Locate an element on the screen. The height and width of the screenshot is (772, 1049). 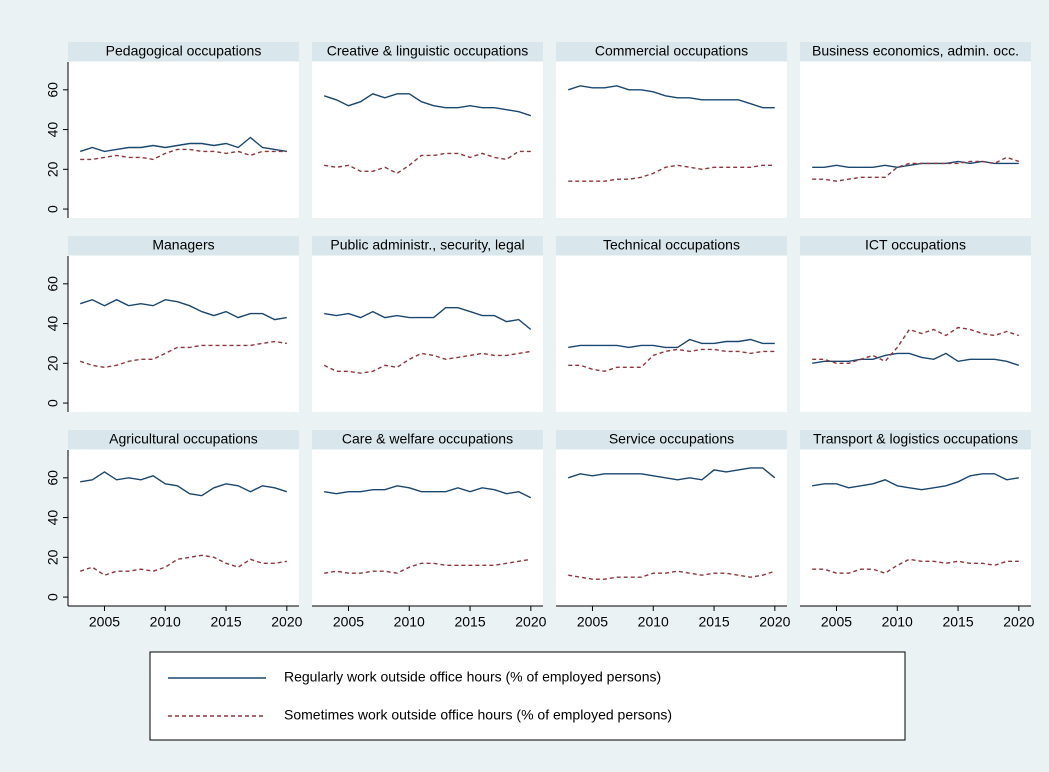
panel-title: Commercial occupations is located at coordinates (671, 51).